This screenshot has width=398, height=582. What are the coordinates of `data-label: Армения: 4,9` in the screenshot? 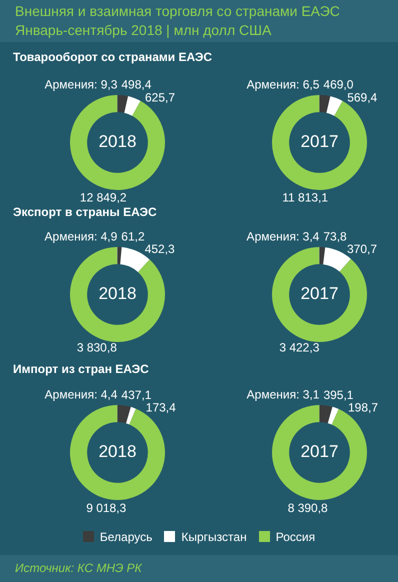 It's located at (81, 236).